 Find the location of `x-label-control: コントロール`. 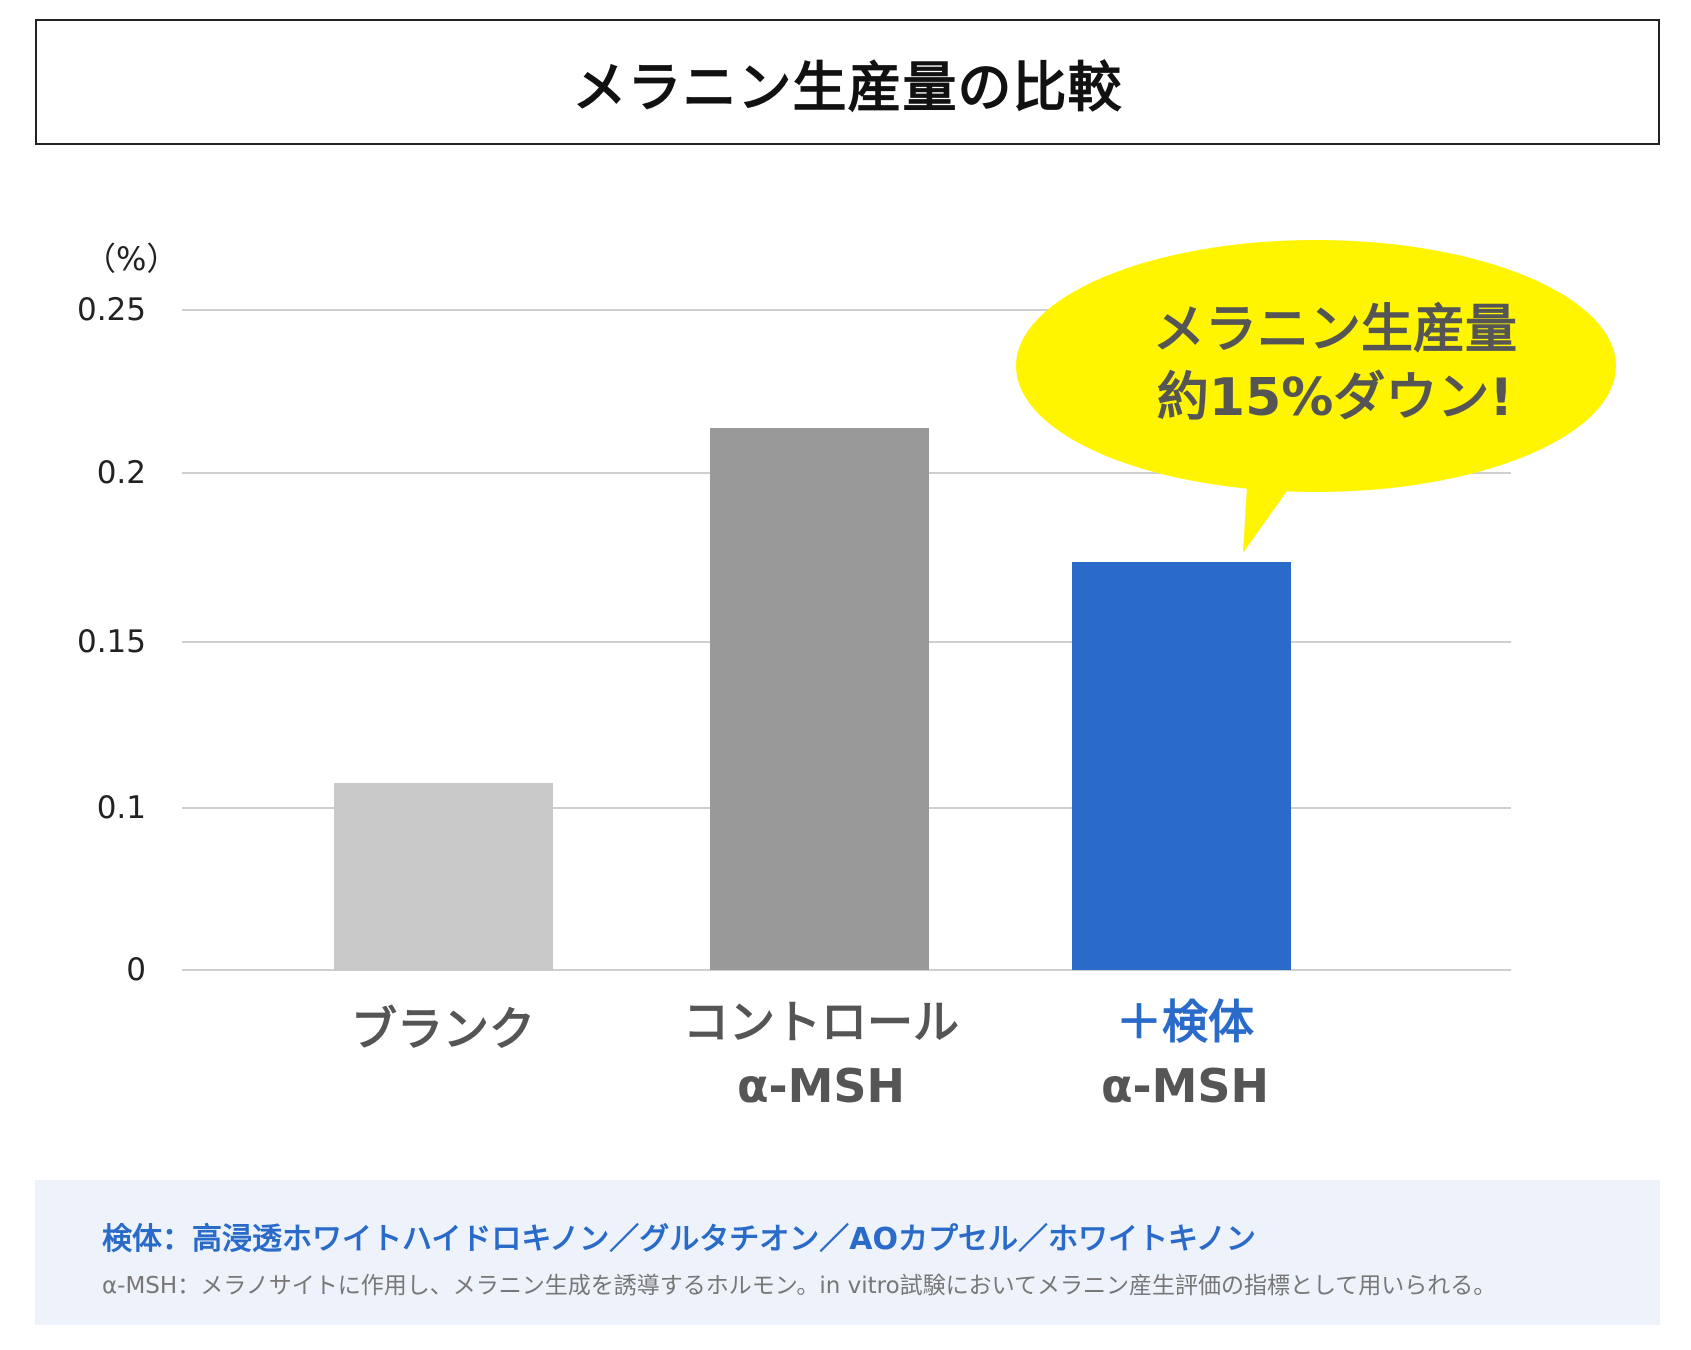

x-label-control: コントロール is located at coordinates (821, 1022).